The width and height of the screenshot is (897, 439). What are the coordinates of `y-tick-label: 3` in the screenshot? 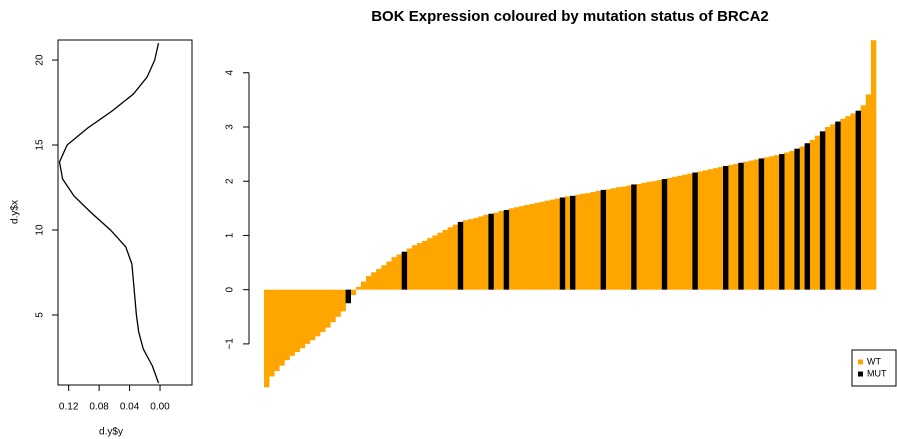 It's located at (230, 127).